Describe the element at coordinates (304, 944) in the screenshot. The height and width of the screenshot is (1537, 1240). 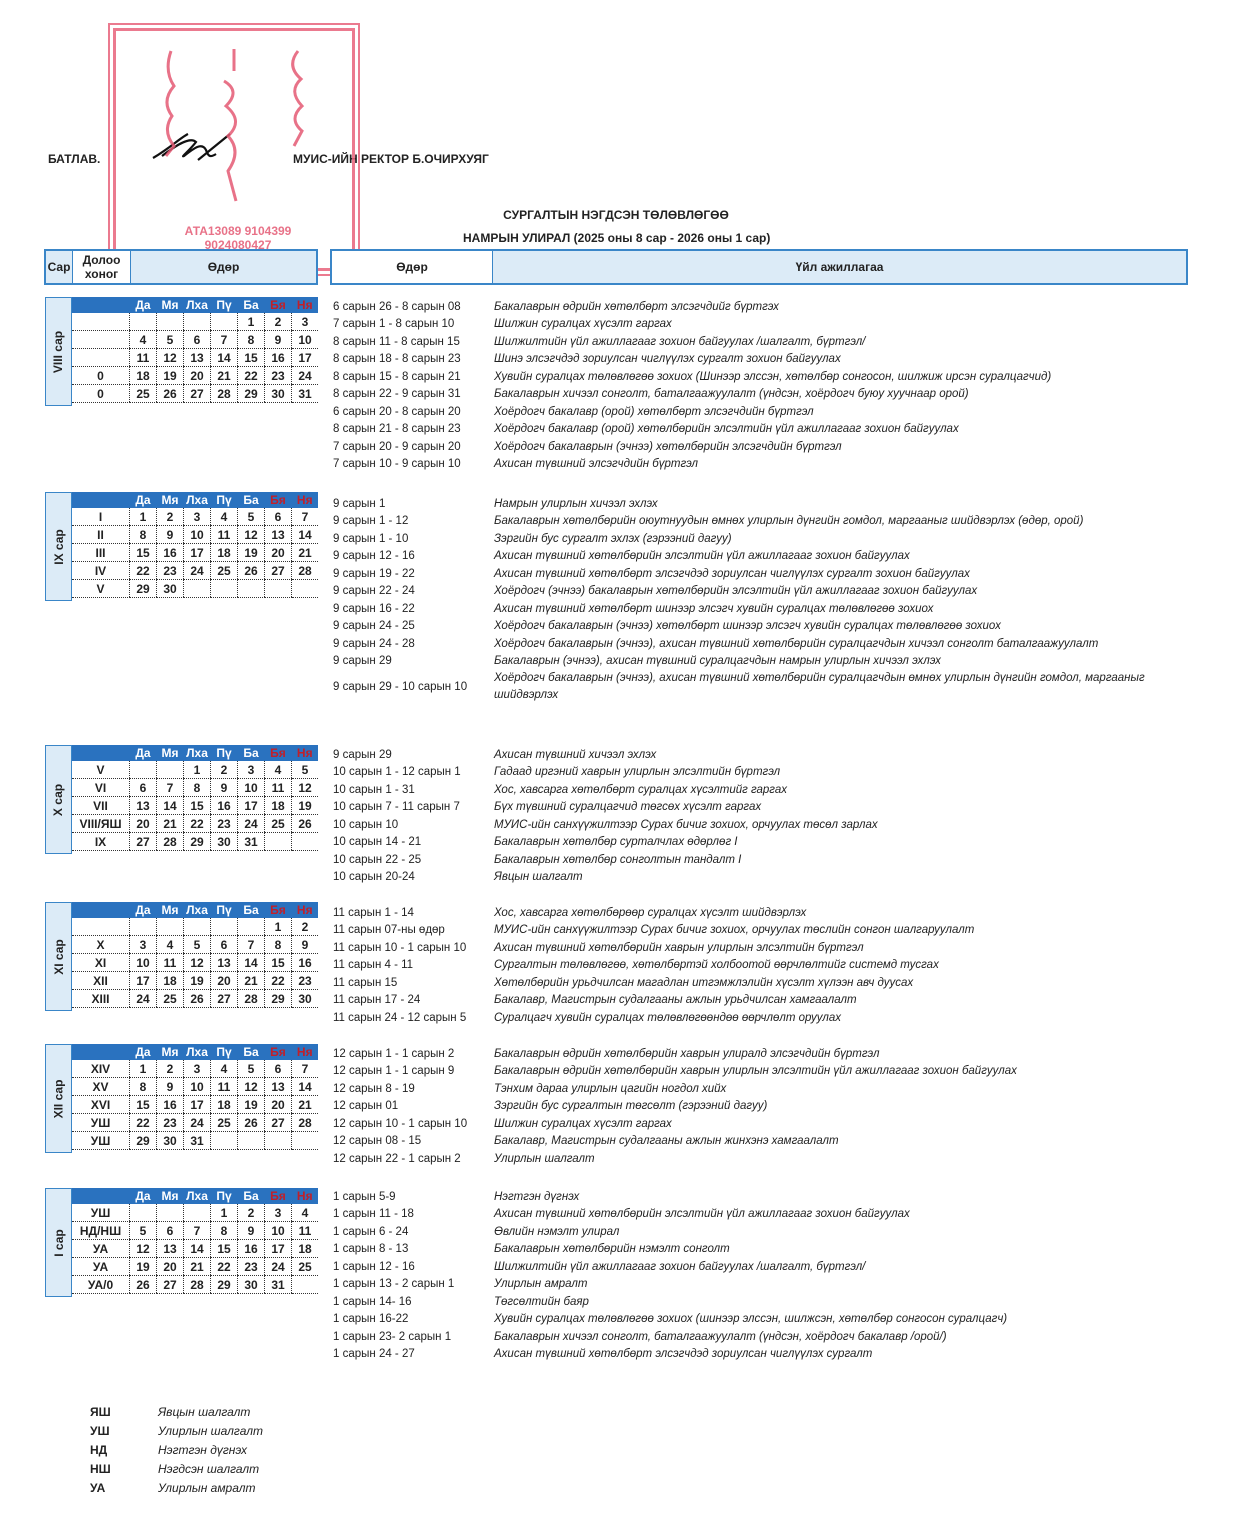
I see `day-cell: 9` at that location.